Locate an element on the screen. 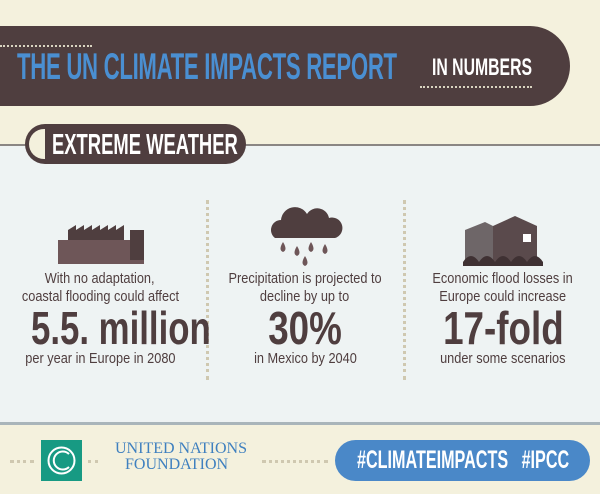 Image resolution: width=600 pixels, height=494 pixels. stat-text: With no adaptation, is located at coordinates (100, 278).